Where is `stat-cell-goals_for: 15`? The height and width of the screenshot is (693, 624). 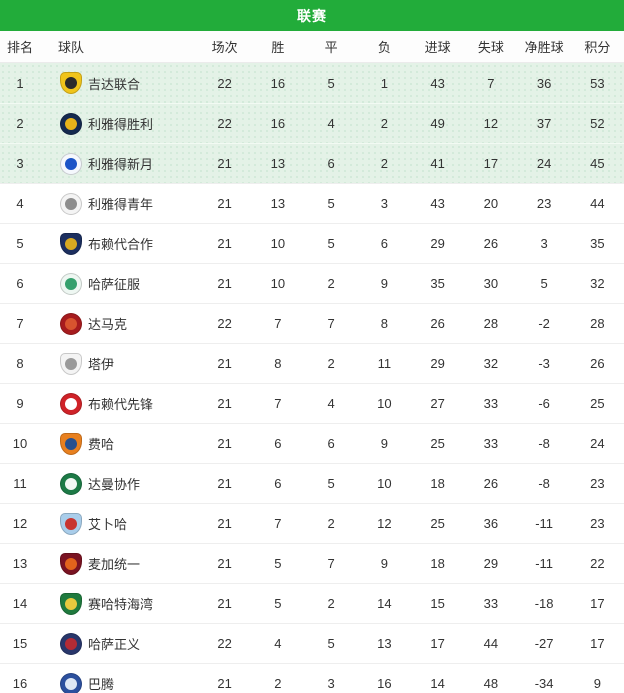
stat-cell-goals_for: 15 is located at coordinates (437, 603).